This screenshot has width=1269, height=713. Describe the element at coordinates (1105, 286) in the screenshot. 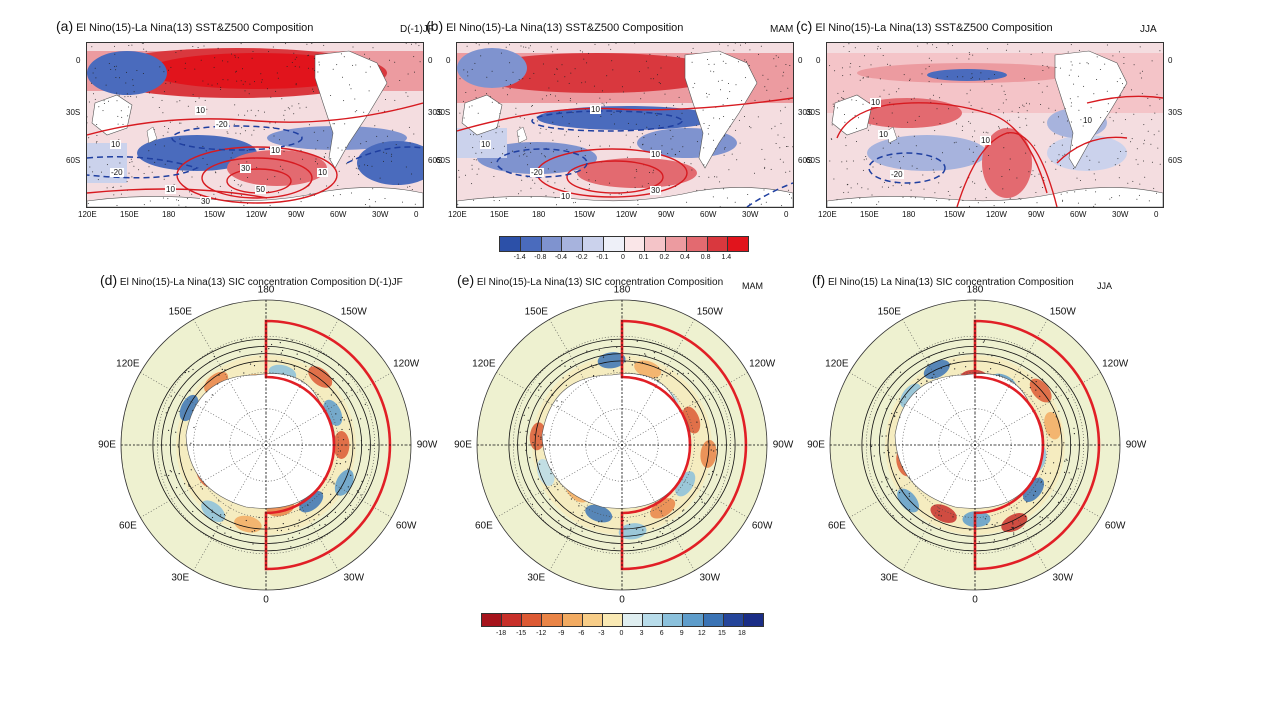

I see `season-label: JJA` at that location.